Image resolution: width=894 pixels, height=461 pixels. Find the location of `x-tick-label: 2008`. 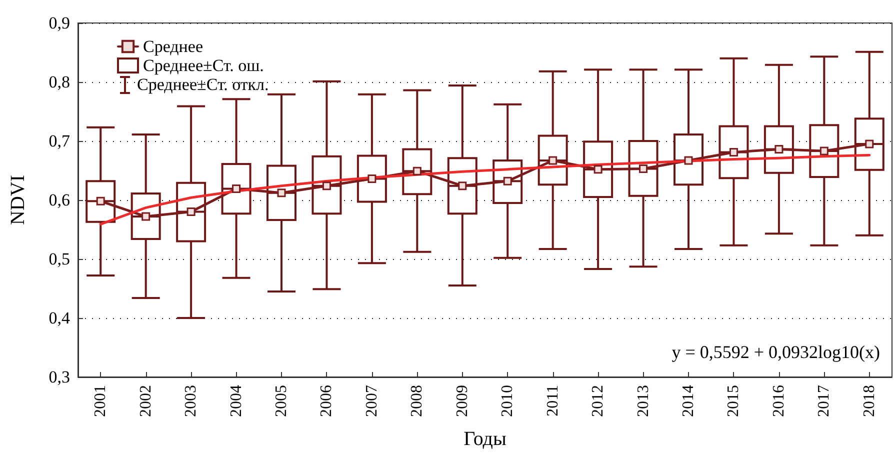

x-tick-label: 2008 is located at coordinates (417, 401).